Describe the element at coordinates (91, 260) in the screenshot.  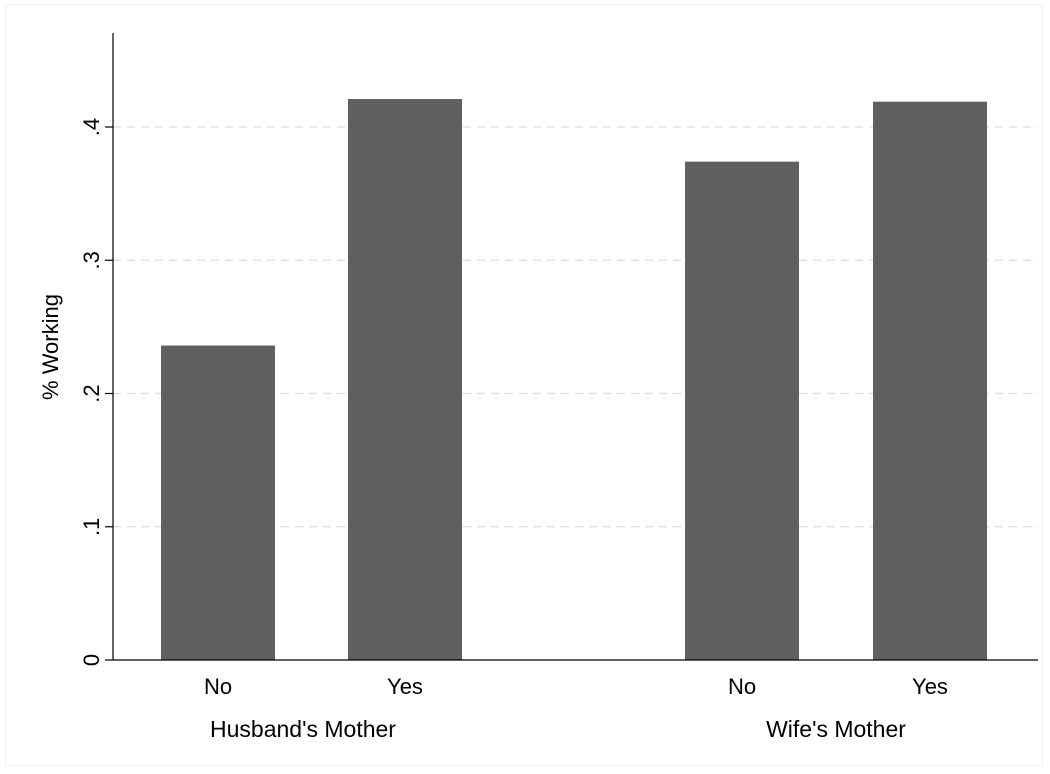
I see `y-tick-label: .3` at that location.